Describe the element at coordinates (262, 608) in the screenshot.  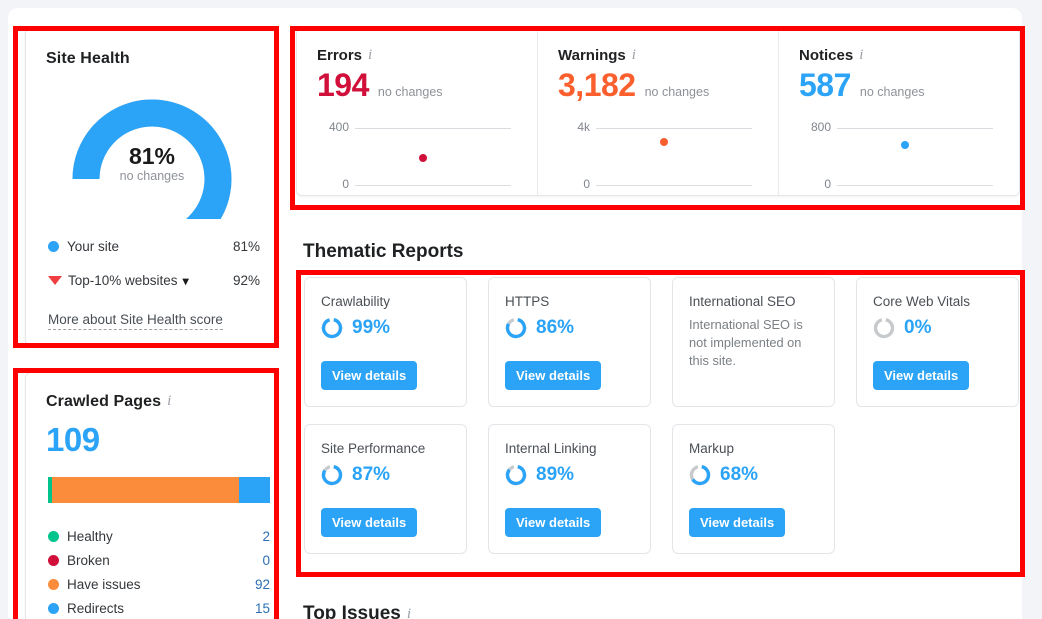
I see `legend-value: 15` at that location.